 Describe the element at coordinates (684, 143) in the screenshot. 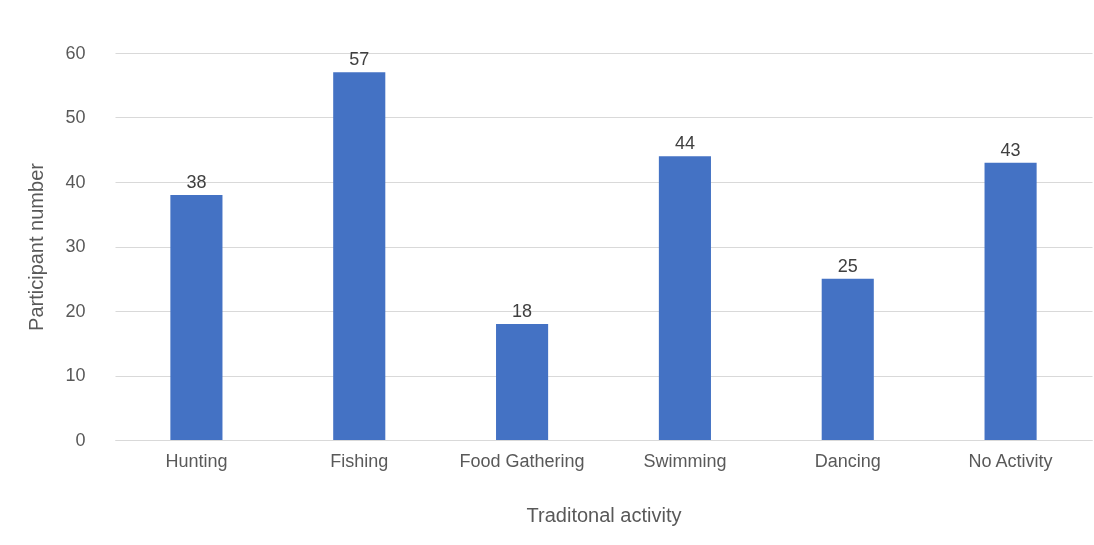

I see `data-label: 44` at that location.